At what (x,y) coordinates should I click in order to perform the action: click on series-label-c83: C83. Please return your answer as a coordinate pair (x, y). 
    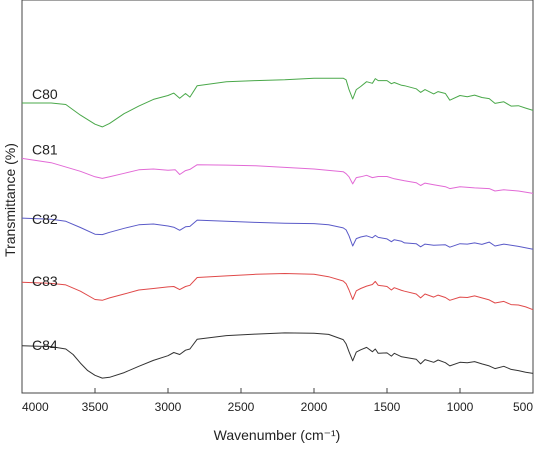
    Looking at the image, I should click on (45, 281).